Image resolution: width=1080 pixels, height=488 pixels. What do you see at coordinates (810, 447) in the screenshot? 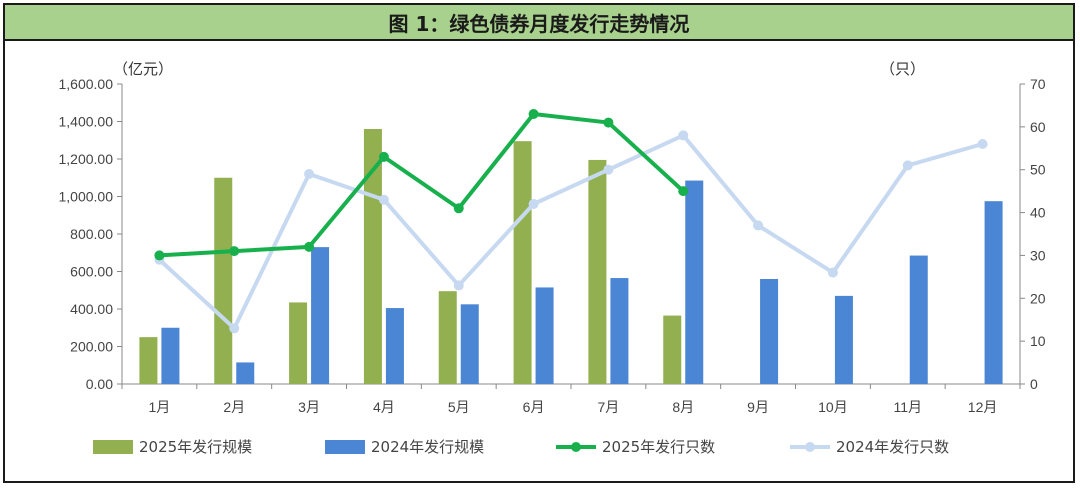
I see `legend-2024-count-marker` at bounding box center [810, 447].